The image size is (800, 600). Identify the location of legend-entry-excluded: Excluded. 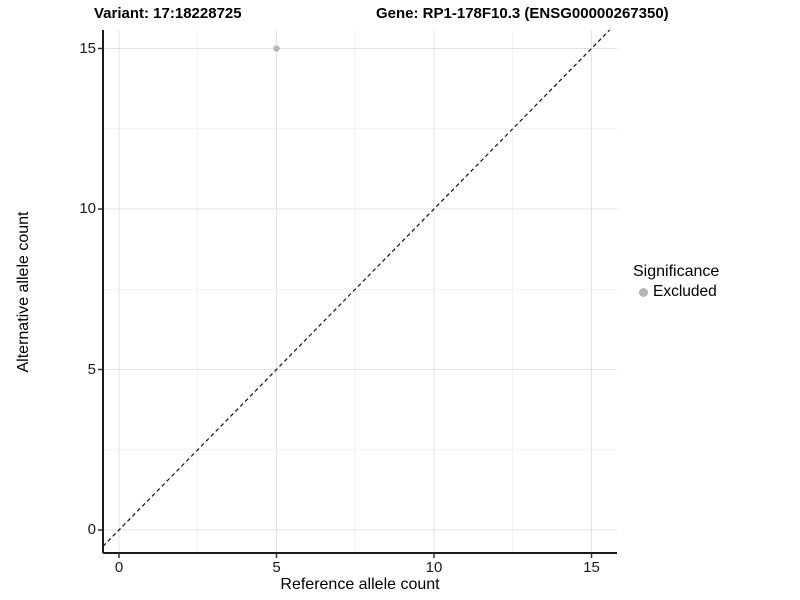
(676, 292).